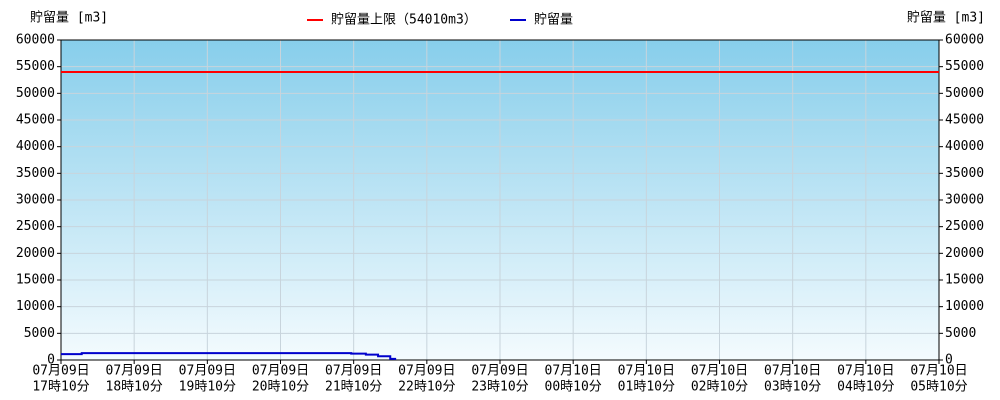 The width and height of the screenshot is (1000, 400). Describe the element at coordinates (35, 93) in the screenshot. I see `y-tick-label: 50000` at that location.